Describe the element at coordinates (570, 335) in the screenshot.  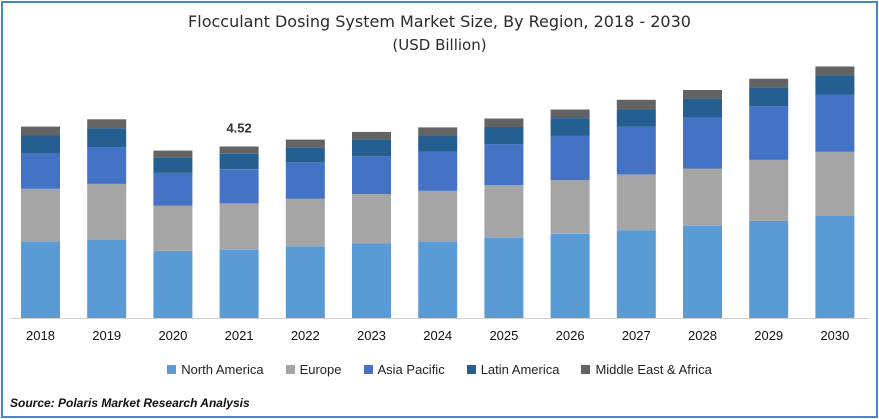
I see `x-tick-label: 2026` at that location.